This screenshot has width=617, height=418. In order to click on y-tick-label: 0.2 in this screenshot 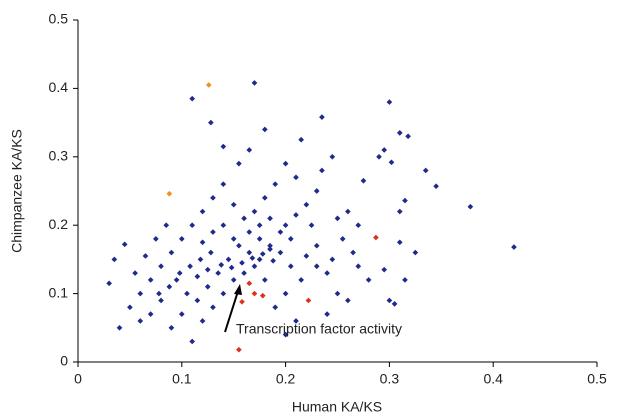, I will do `click(59, 224)`.